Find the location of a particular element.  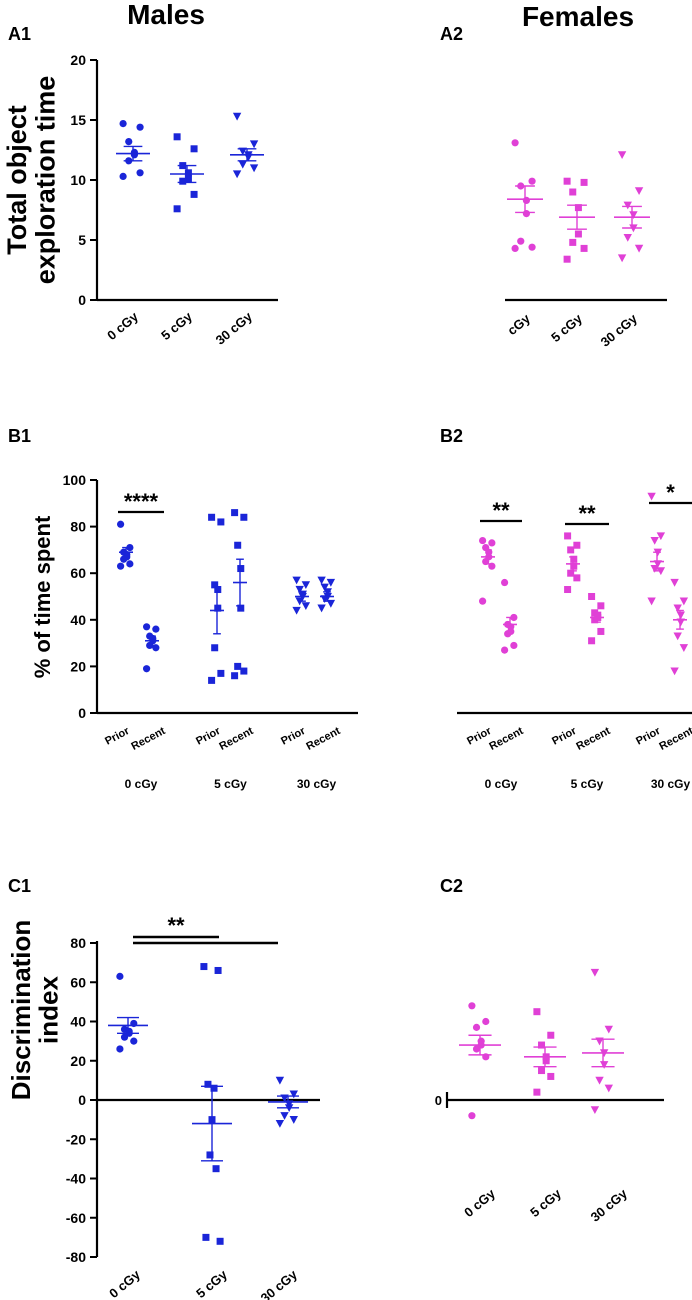

chart-A2: A2 cGy 5 cGy 30 cGy is located at coordinates (553, 187).